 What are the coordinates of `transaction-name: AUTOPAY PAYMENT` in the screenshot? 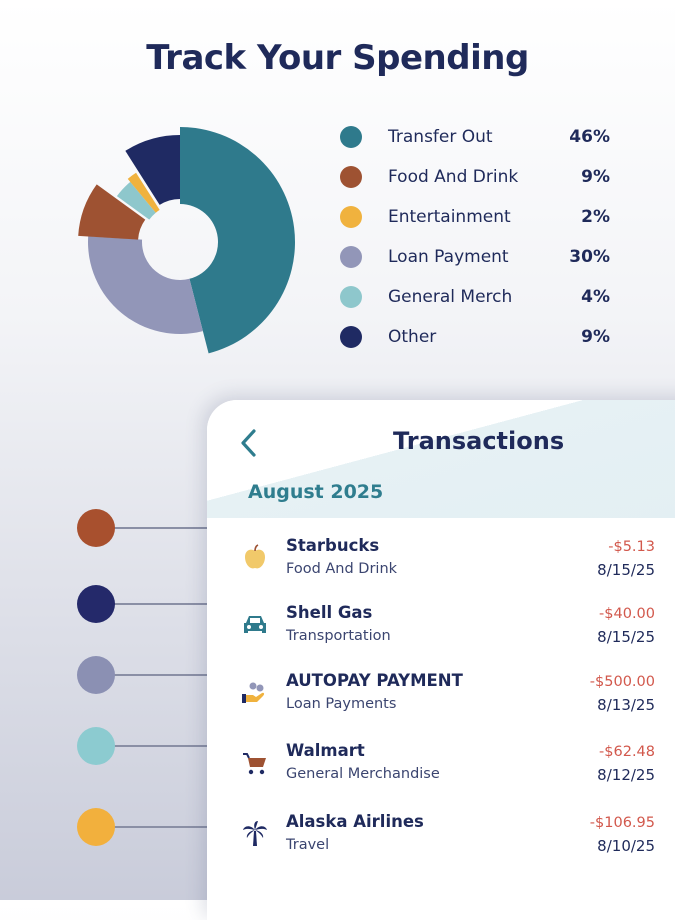 It's located at (374, 680).